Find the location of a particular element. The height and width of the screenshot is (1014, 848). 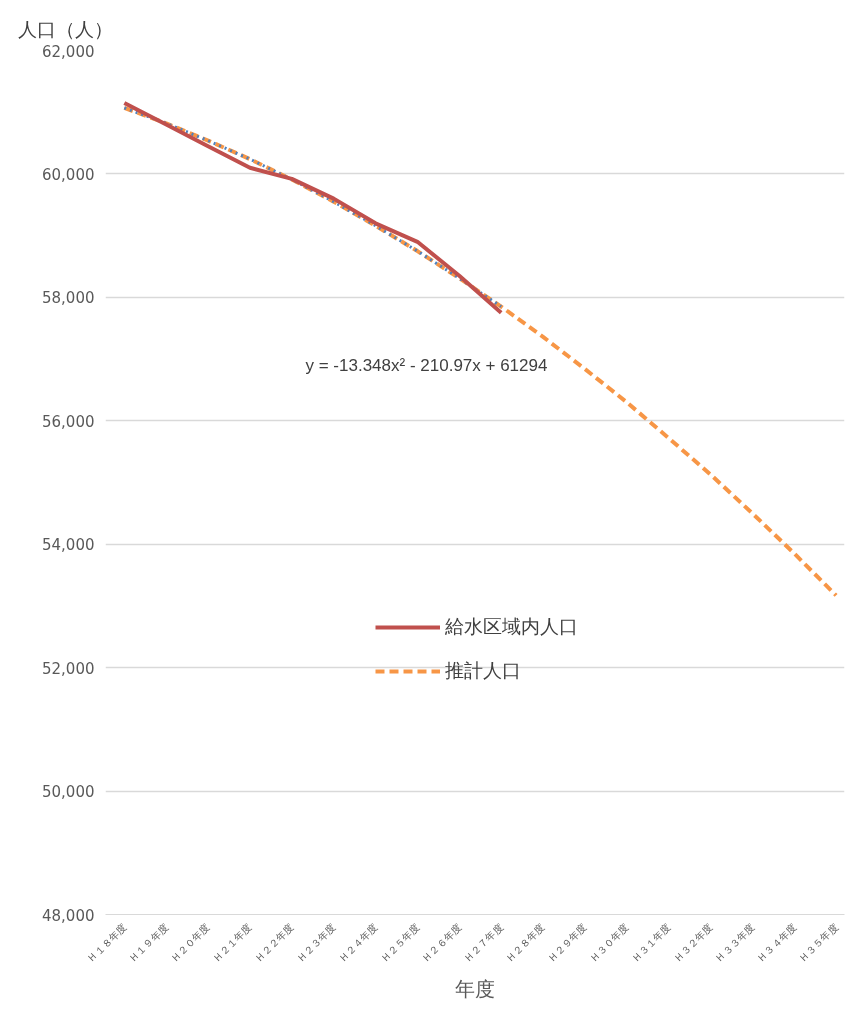

x-tick-label: Ｈ２２年度 is located at coordinates (274, 943).